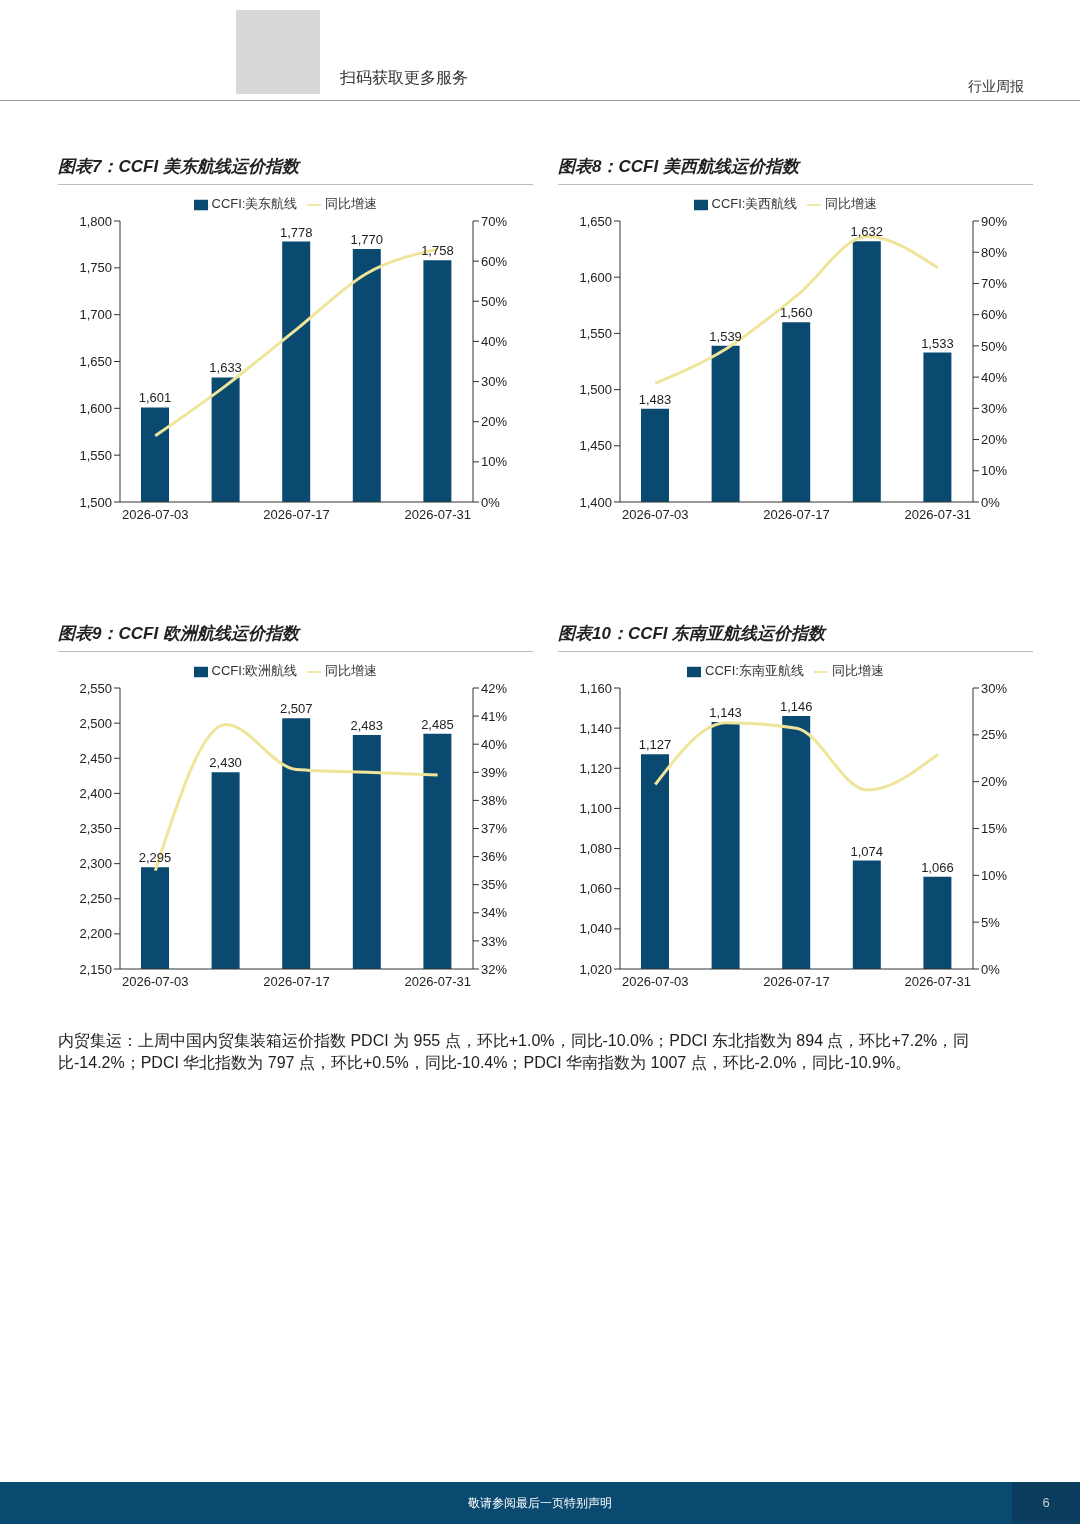  Describe the element at coordinates (494, 829) in the screenshot. I see `y2-tick-label: 37%` at that location.